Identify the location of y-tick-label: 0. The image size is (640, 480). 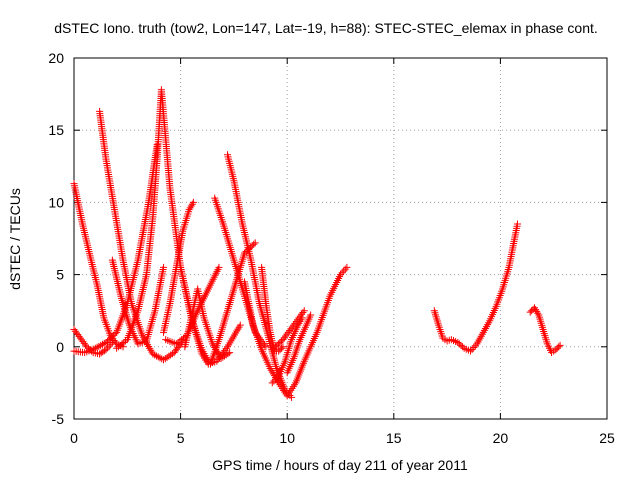
(60, 347).